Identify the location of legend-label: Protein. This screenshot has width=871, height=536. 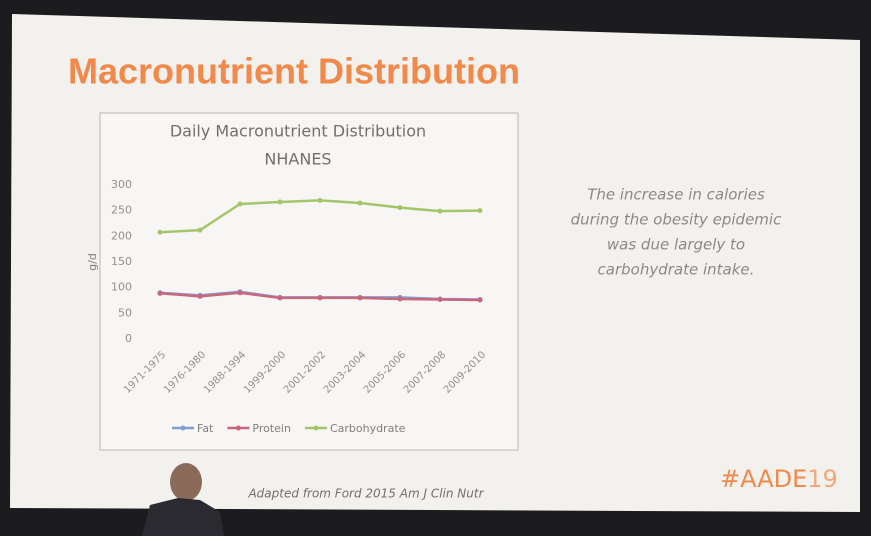
(271, 428).